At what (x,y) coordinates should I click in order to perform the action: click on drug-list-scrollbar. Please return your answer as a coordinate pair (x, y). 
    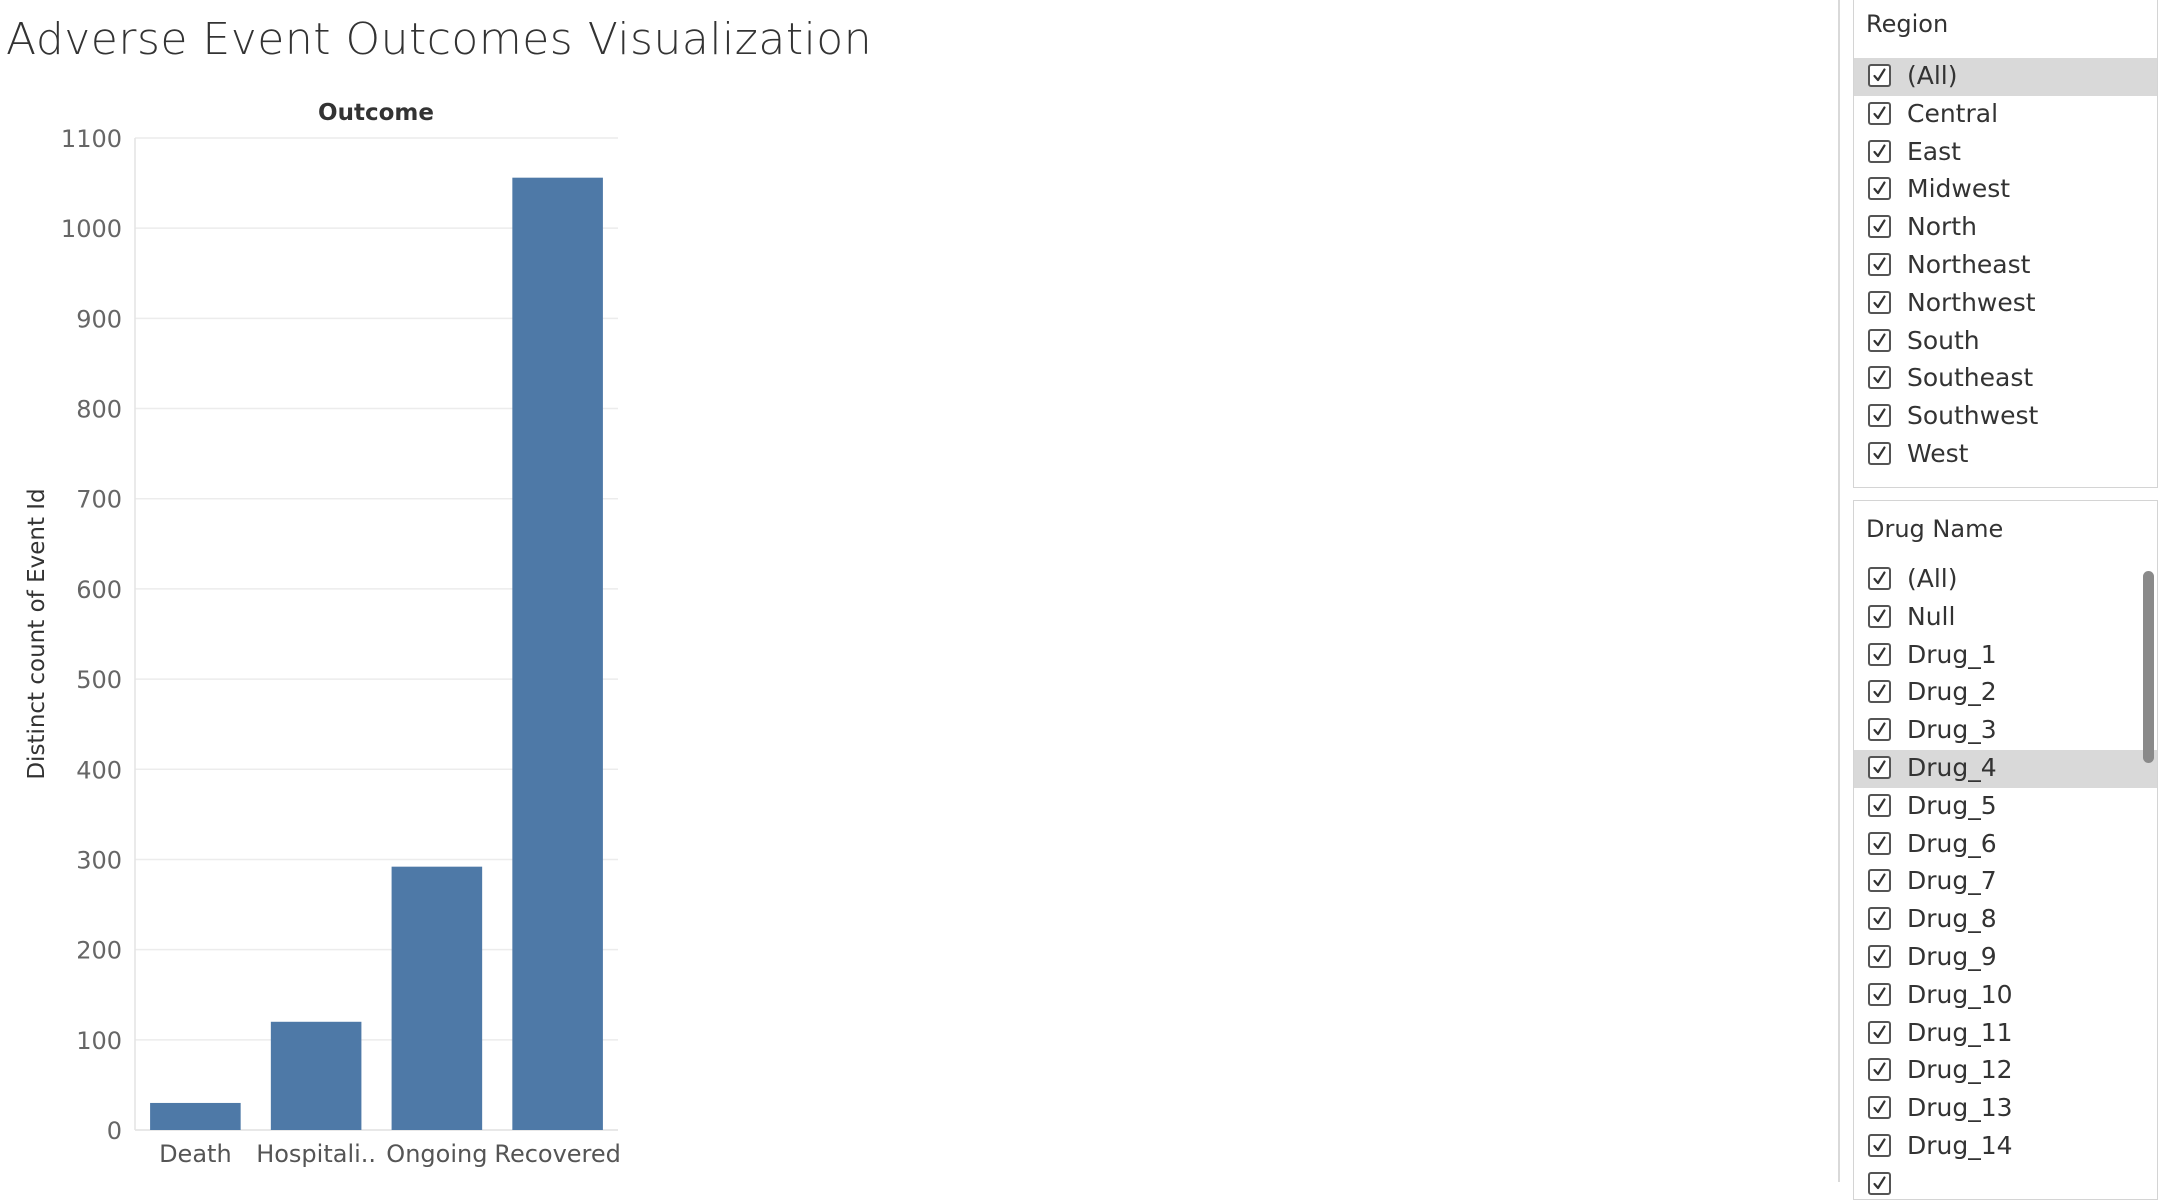
    Looking at the image, I should click on (2148, 667).